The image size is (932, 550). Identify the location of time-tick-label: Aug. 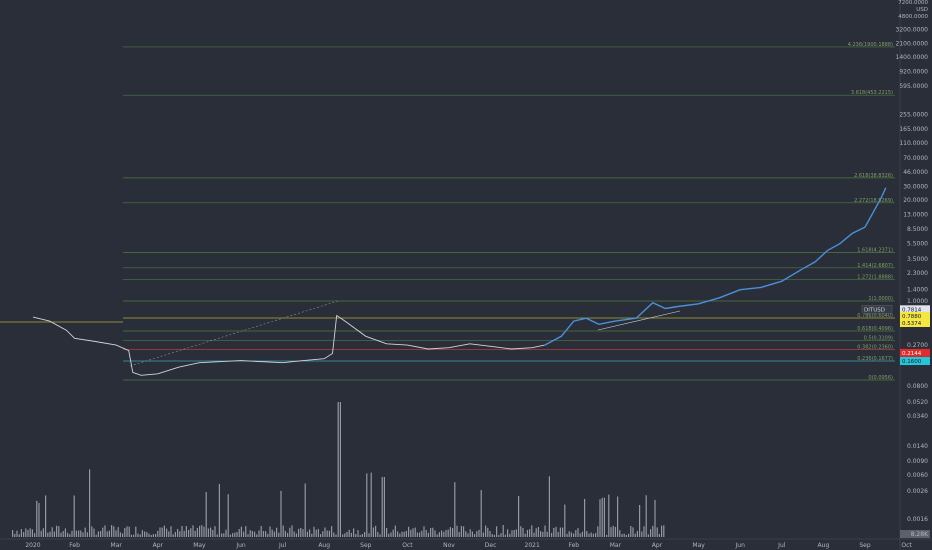
(324, 545).